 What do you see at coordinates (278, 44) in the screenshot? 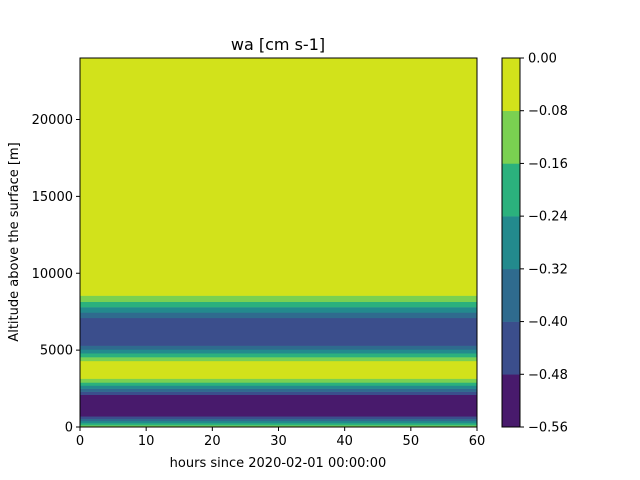
I see `chart-title: wa [cm s-1]` at bounding box center [278, 44].